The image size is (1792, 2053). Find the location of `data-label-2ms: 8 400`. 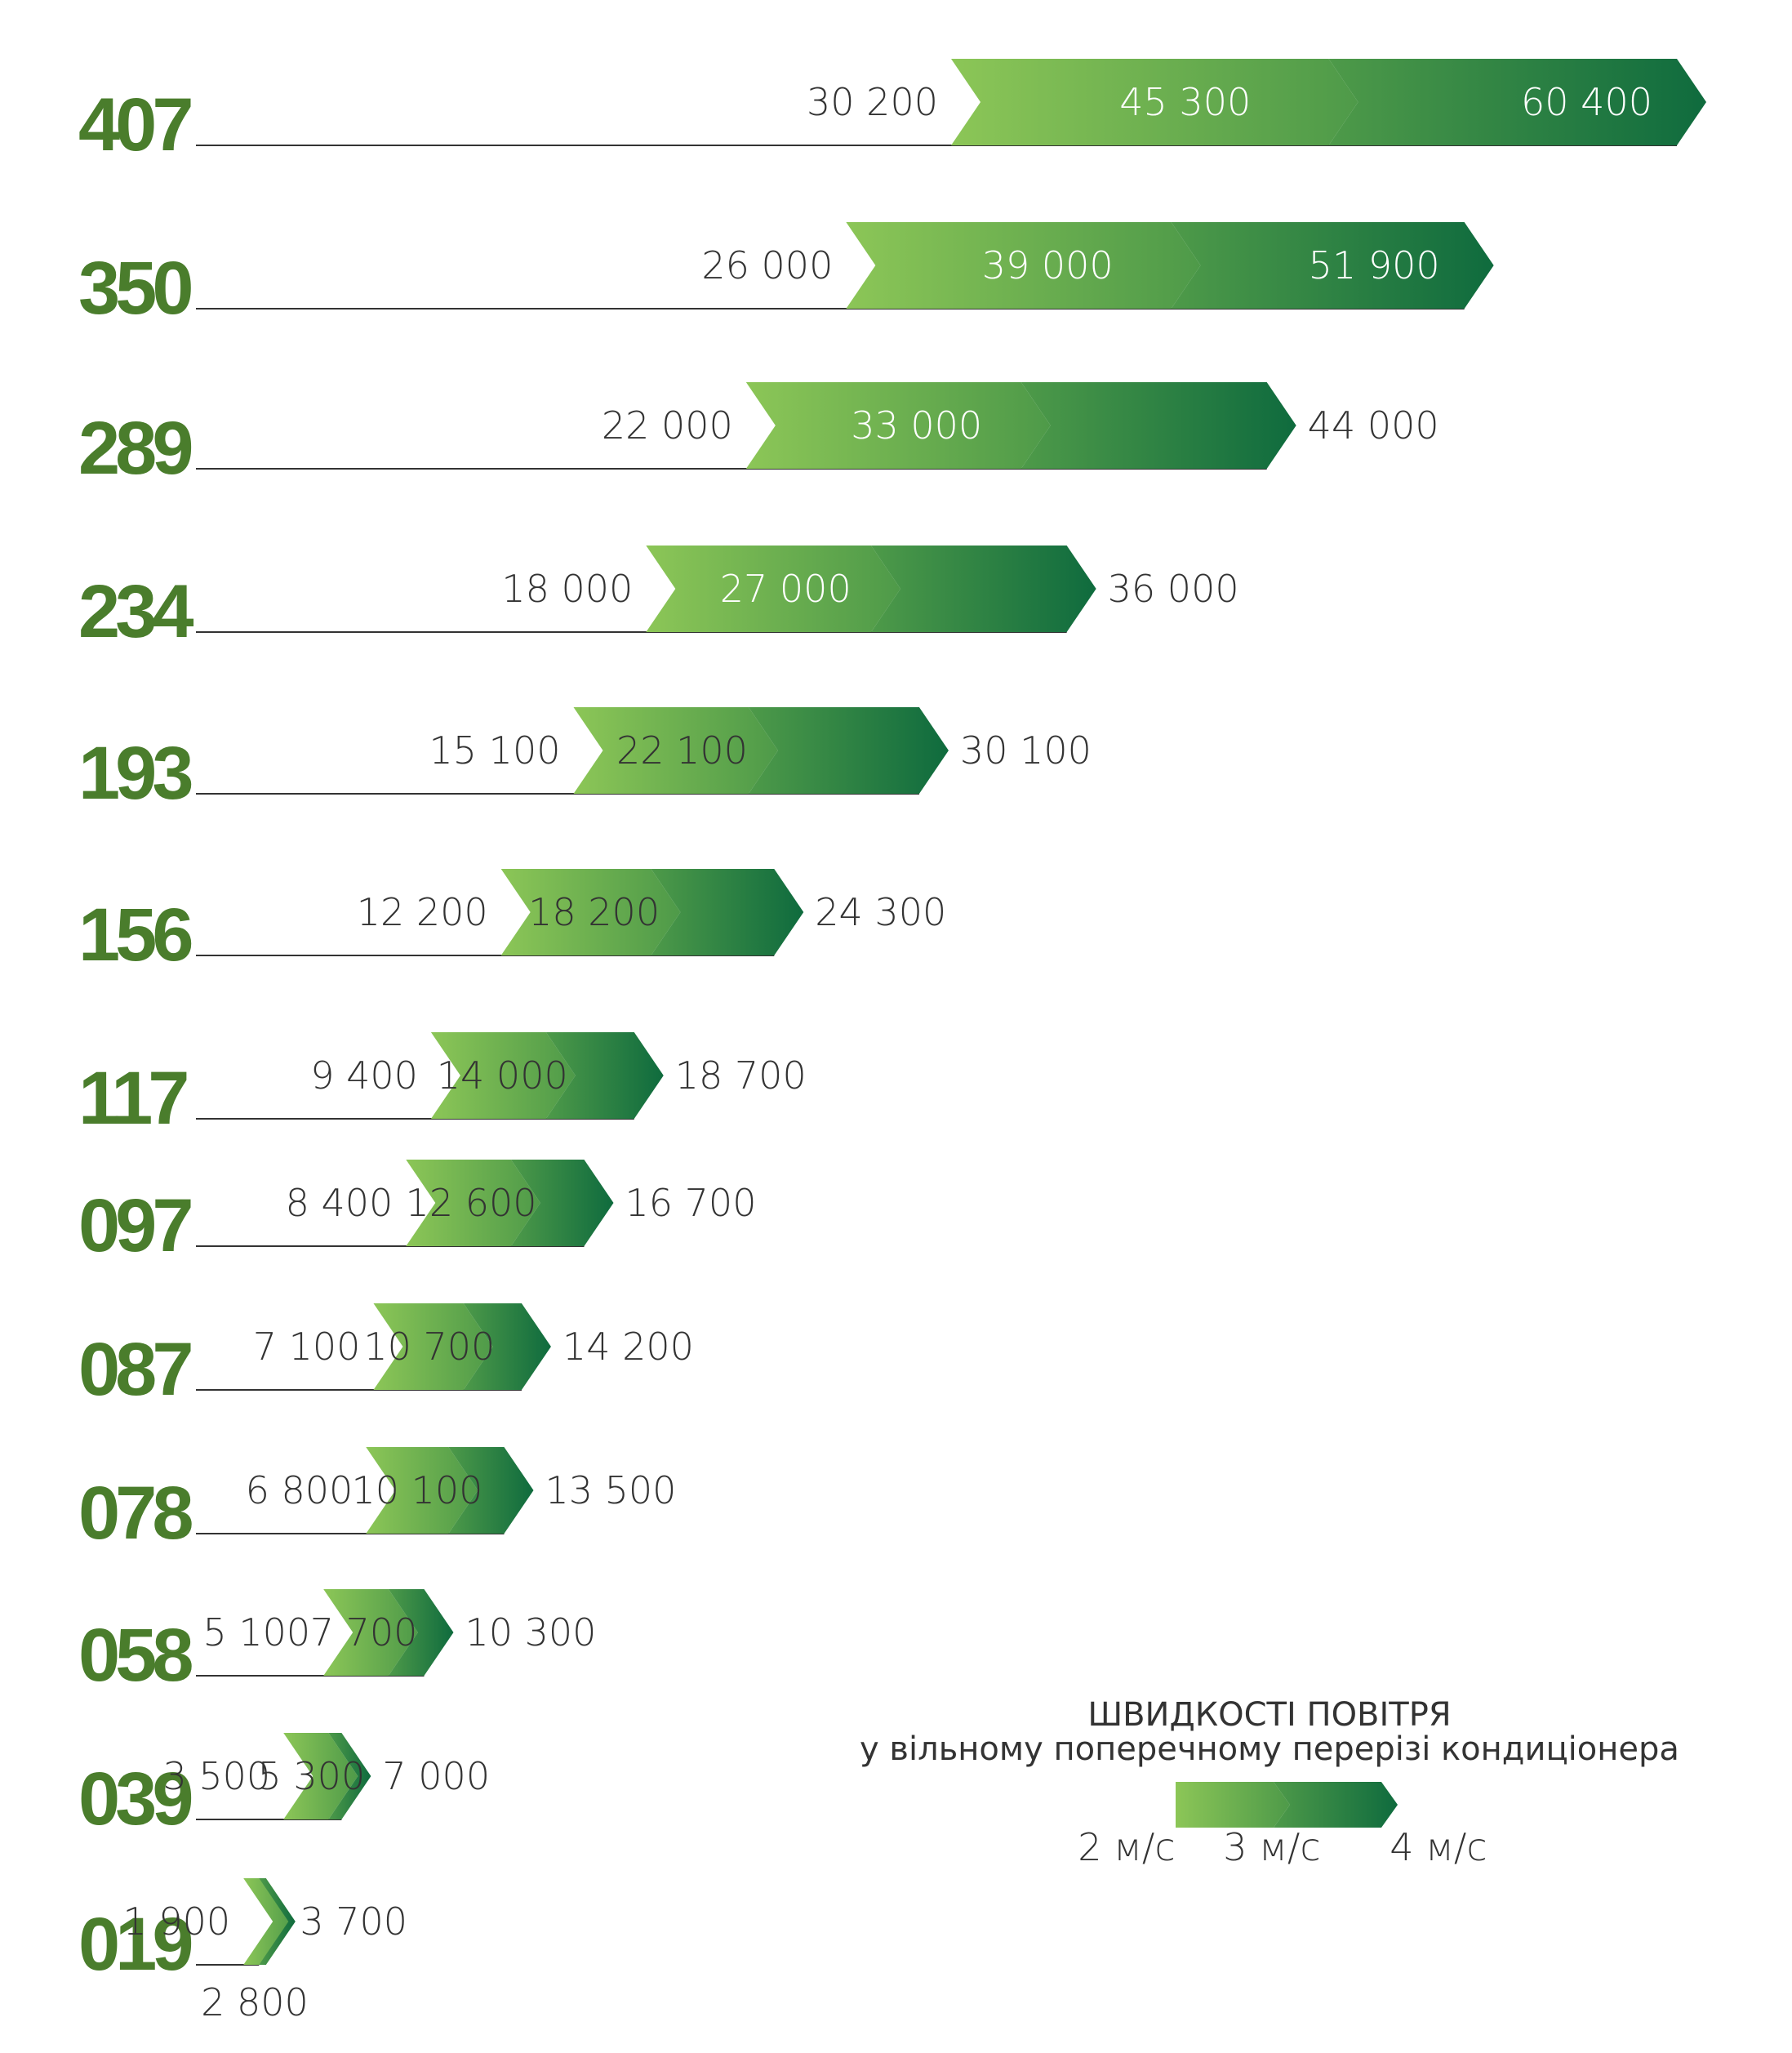

data-label-2ms: 8 400 is located at coordinates (340, 1203).